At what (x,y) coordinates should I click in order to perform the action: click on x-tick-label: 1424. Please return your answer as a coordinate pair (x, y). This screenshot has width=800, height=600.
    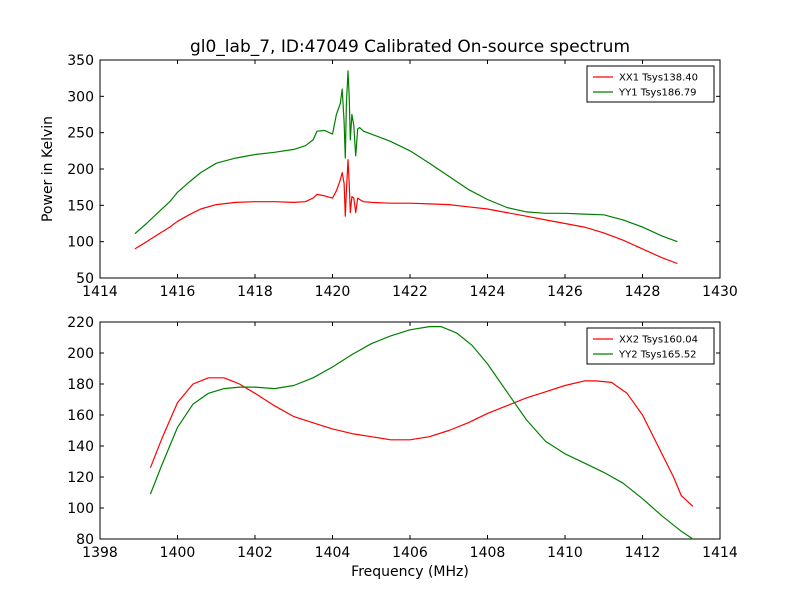
    Looking at the image, I should click on (488, 292).